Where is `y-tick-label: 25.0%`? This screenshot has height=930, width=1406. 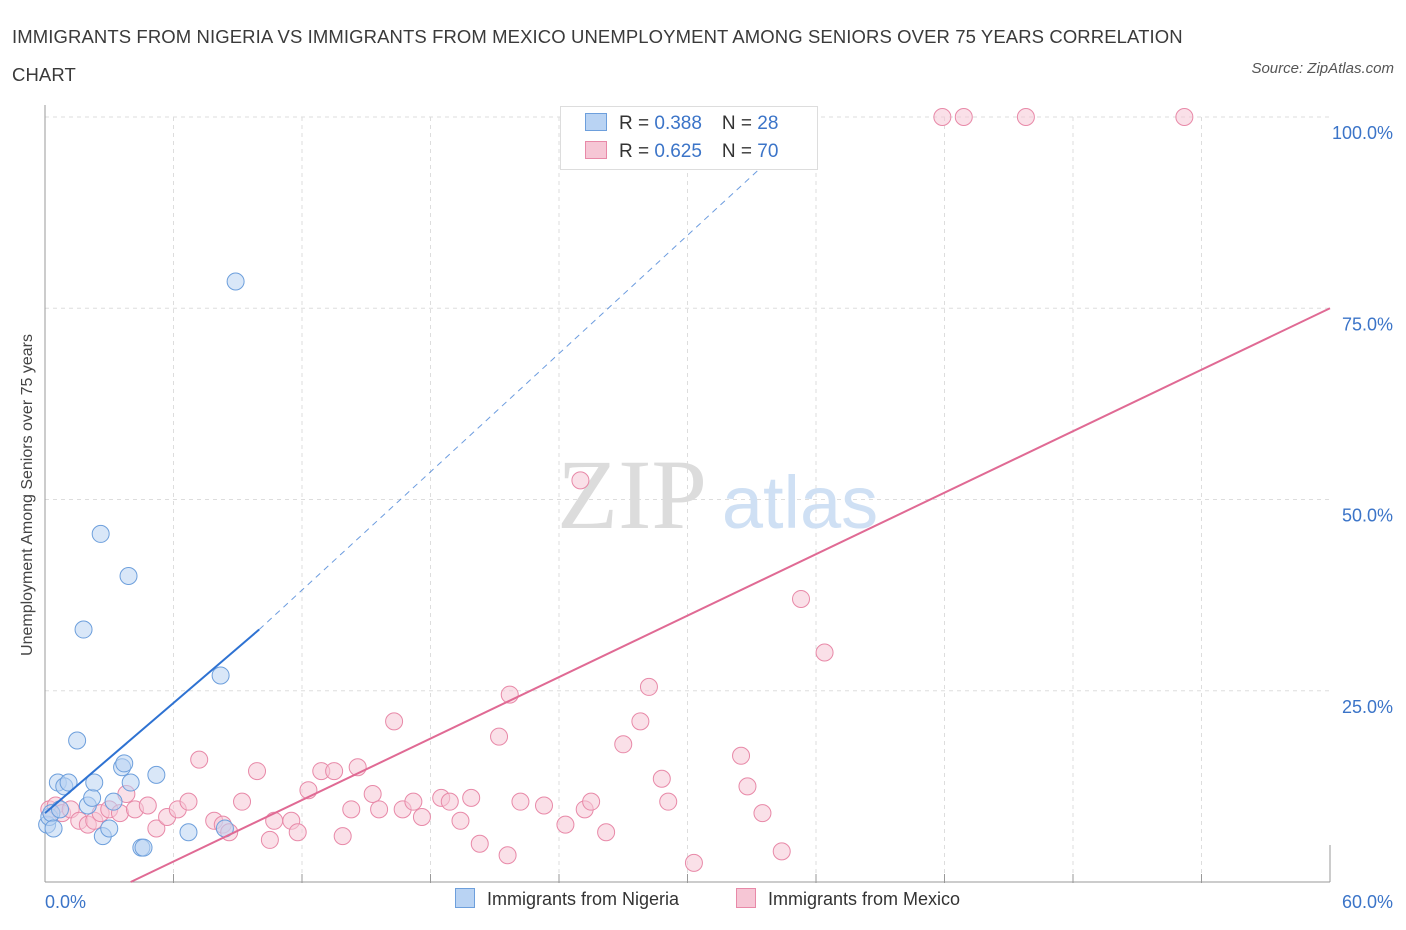
y-tick-label: 25.0% is located at coordinates (1367, 707).